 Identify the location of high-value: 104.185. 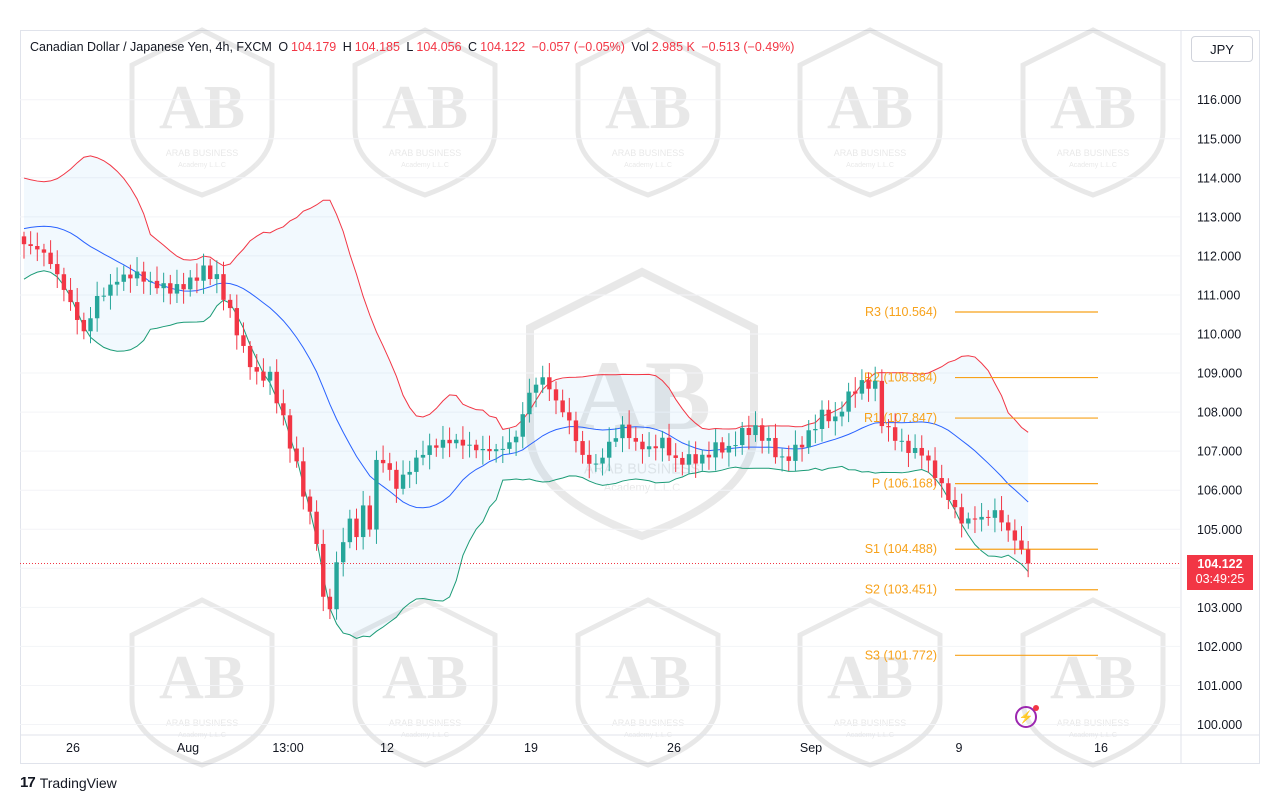
(377, 47).